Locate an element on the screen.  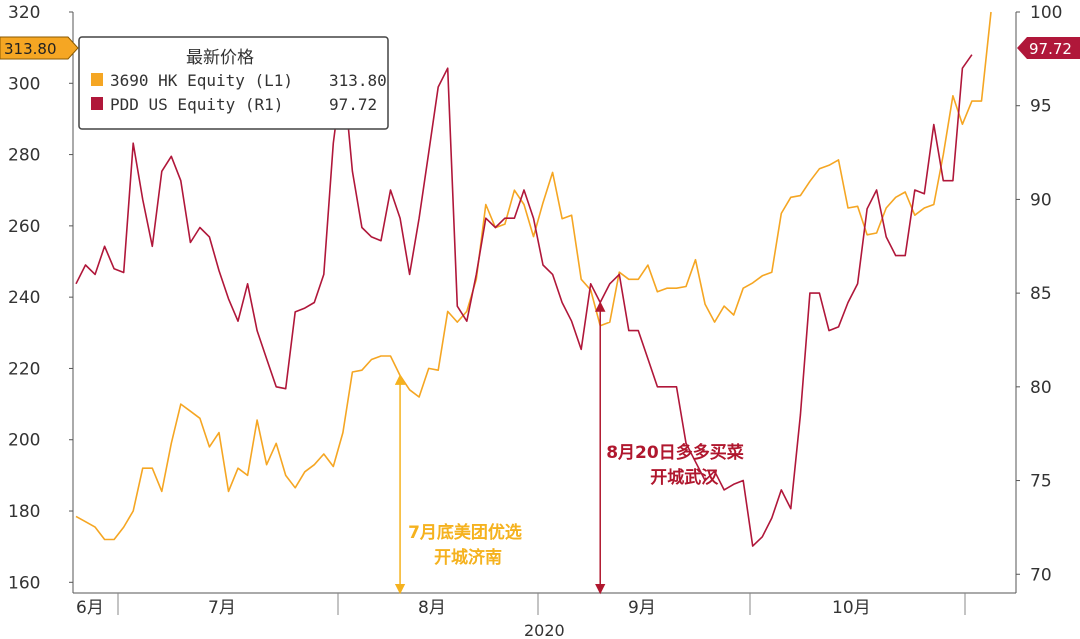
left-last-value-text: 313.80 is located at coordinates (30, 49).